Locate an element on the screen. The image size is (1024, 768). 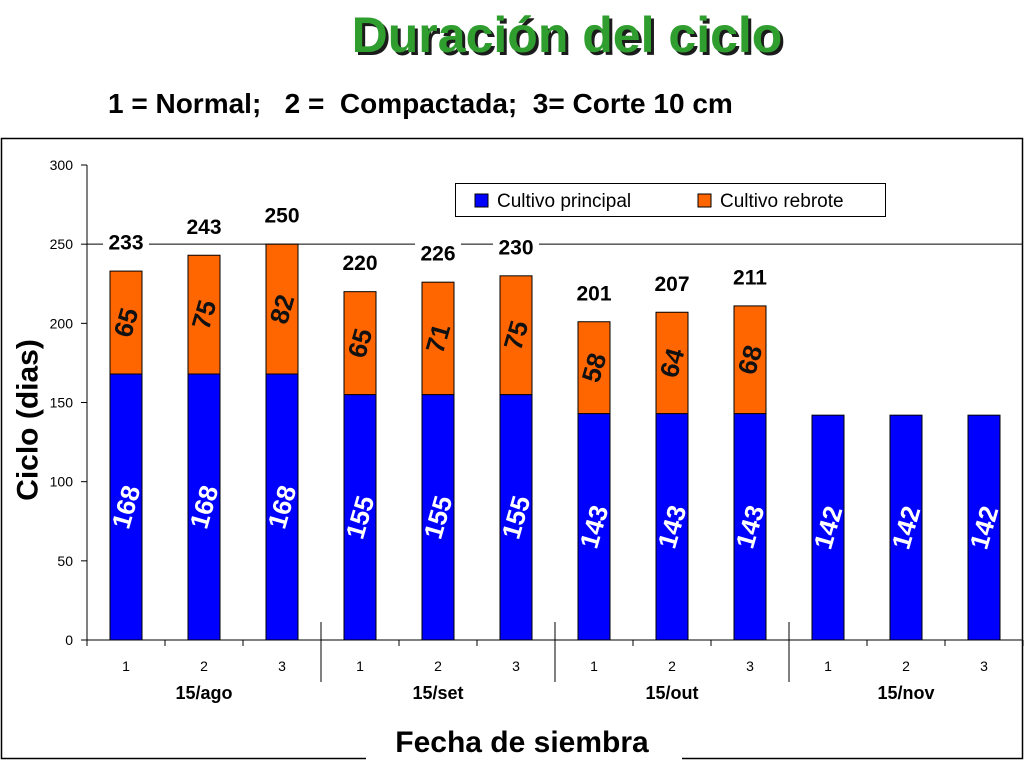
x-group-label: 15/ago is located at coordinates (203, 693).